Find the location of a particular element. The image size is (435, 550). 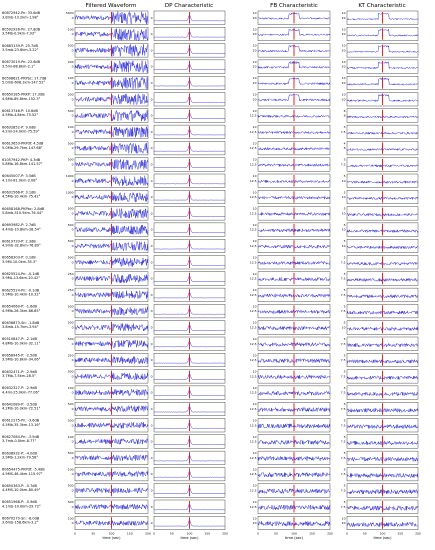

fb-y-tick-label: 20 is located at coordinates (255, 67).